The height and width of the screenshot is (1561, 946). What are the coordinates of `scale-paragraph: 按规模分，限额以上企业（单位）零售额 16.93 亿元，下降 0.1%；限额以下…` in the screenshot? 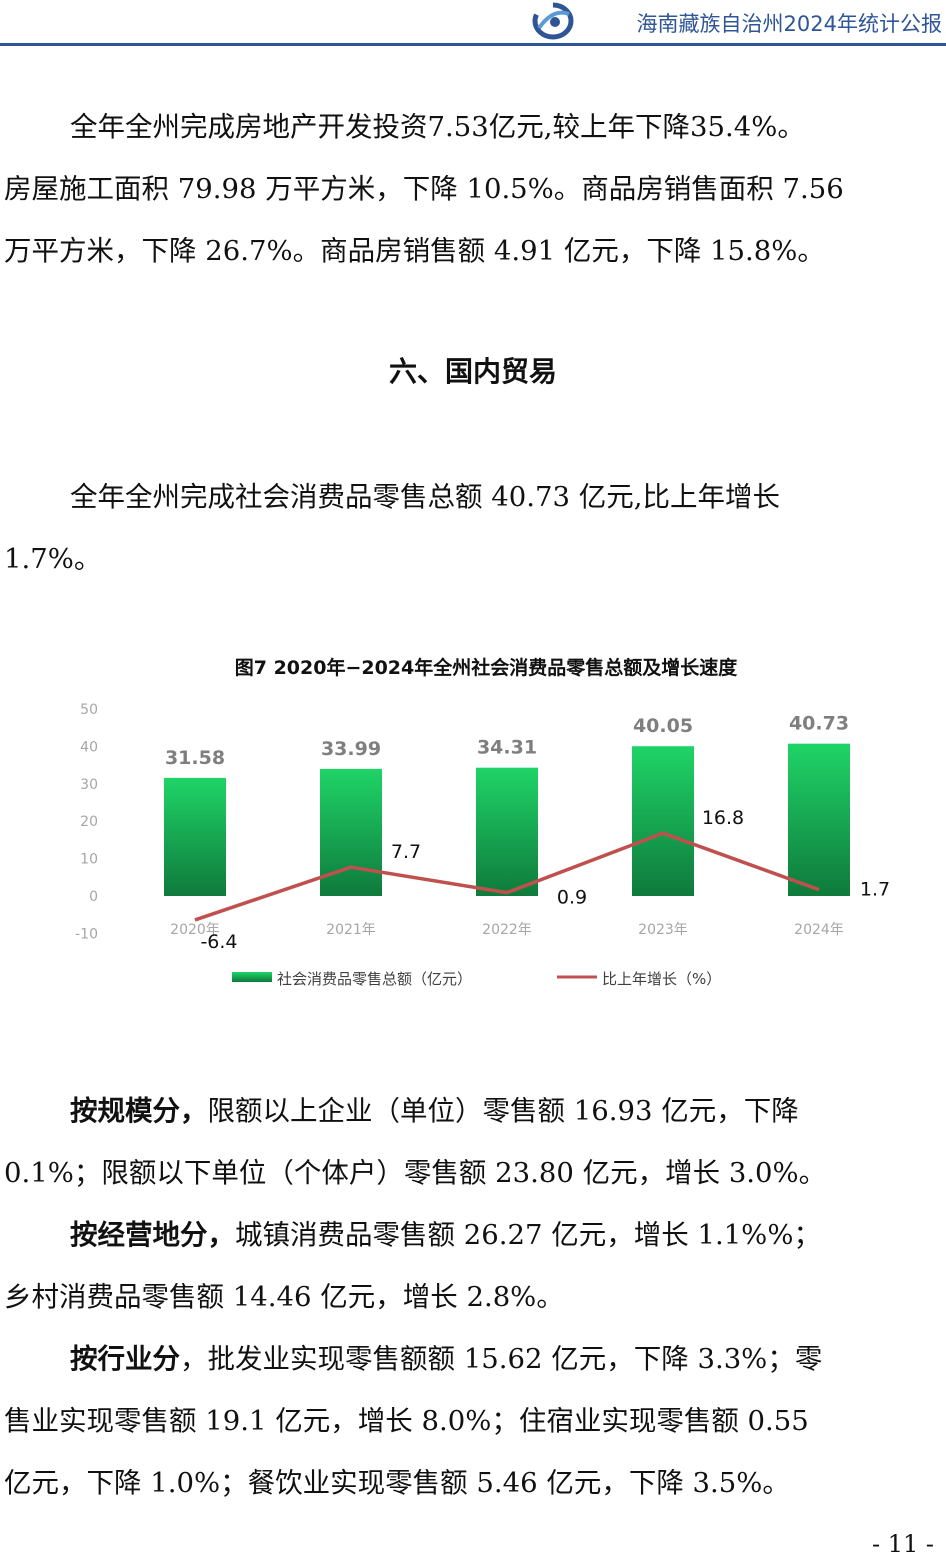 It's located at (473, 1142).